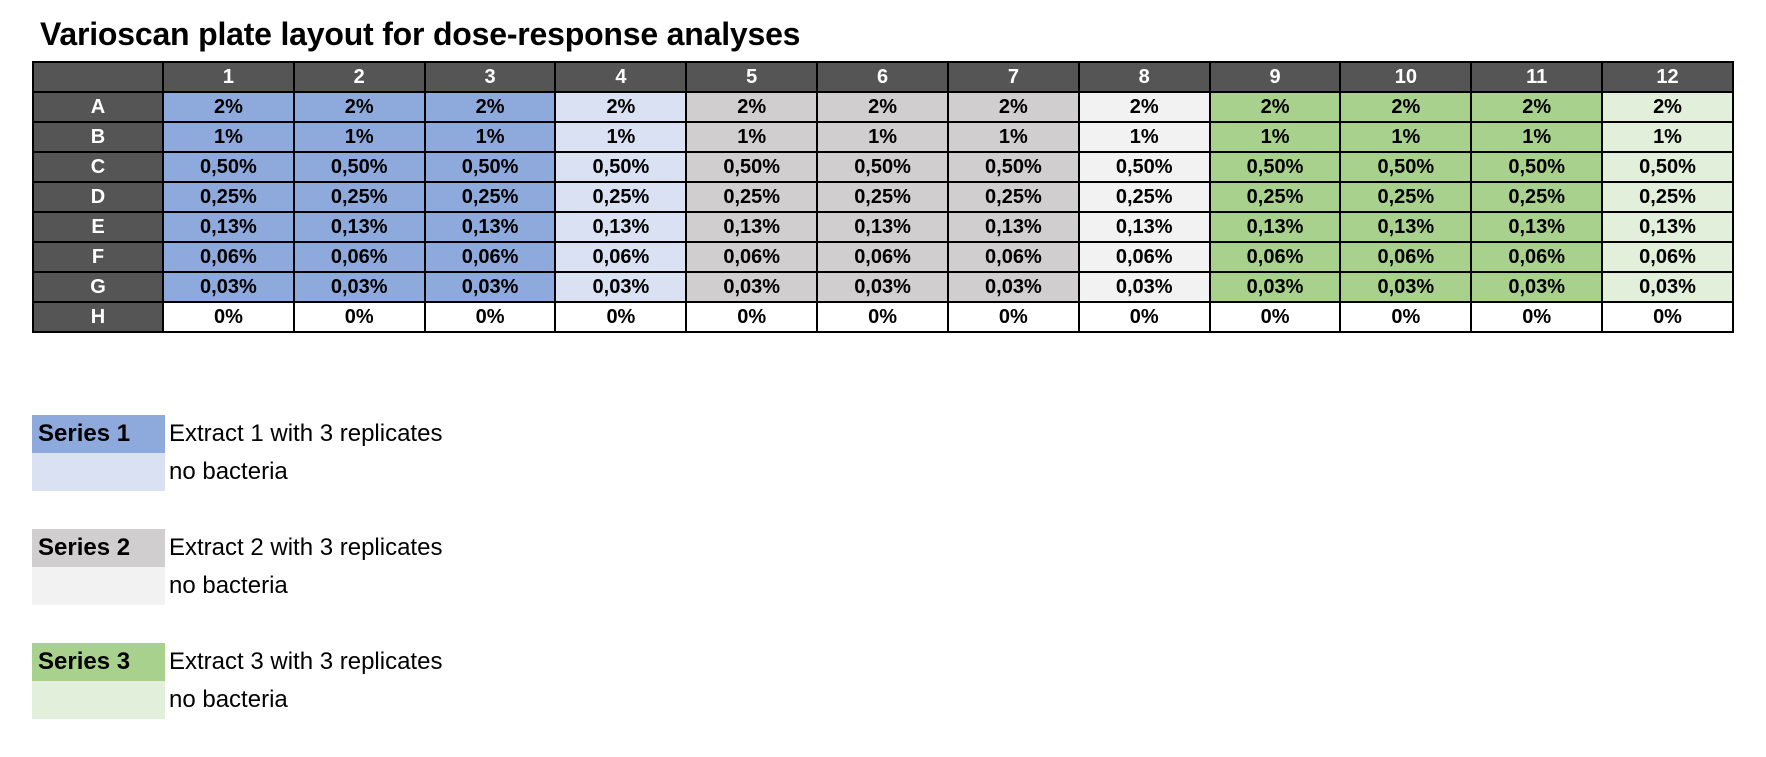 The height and width of the screenshot is (757, 1766). What do you see at coordinates (228, 317) in the screenshot?
I see `well-h1: 0%` at bounding box center [228, 317].